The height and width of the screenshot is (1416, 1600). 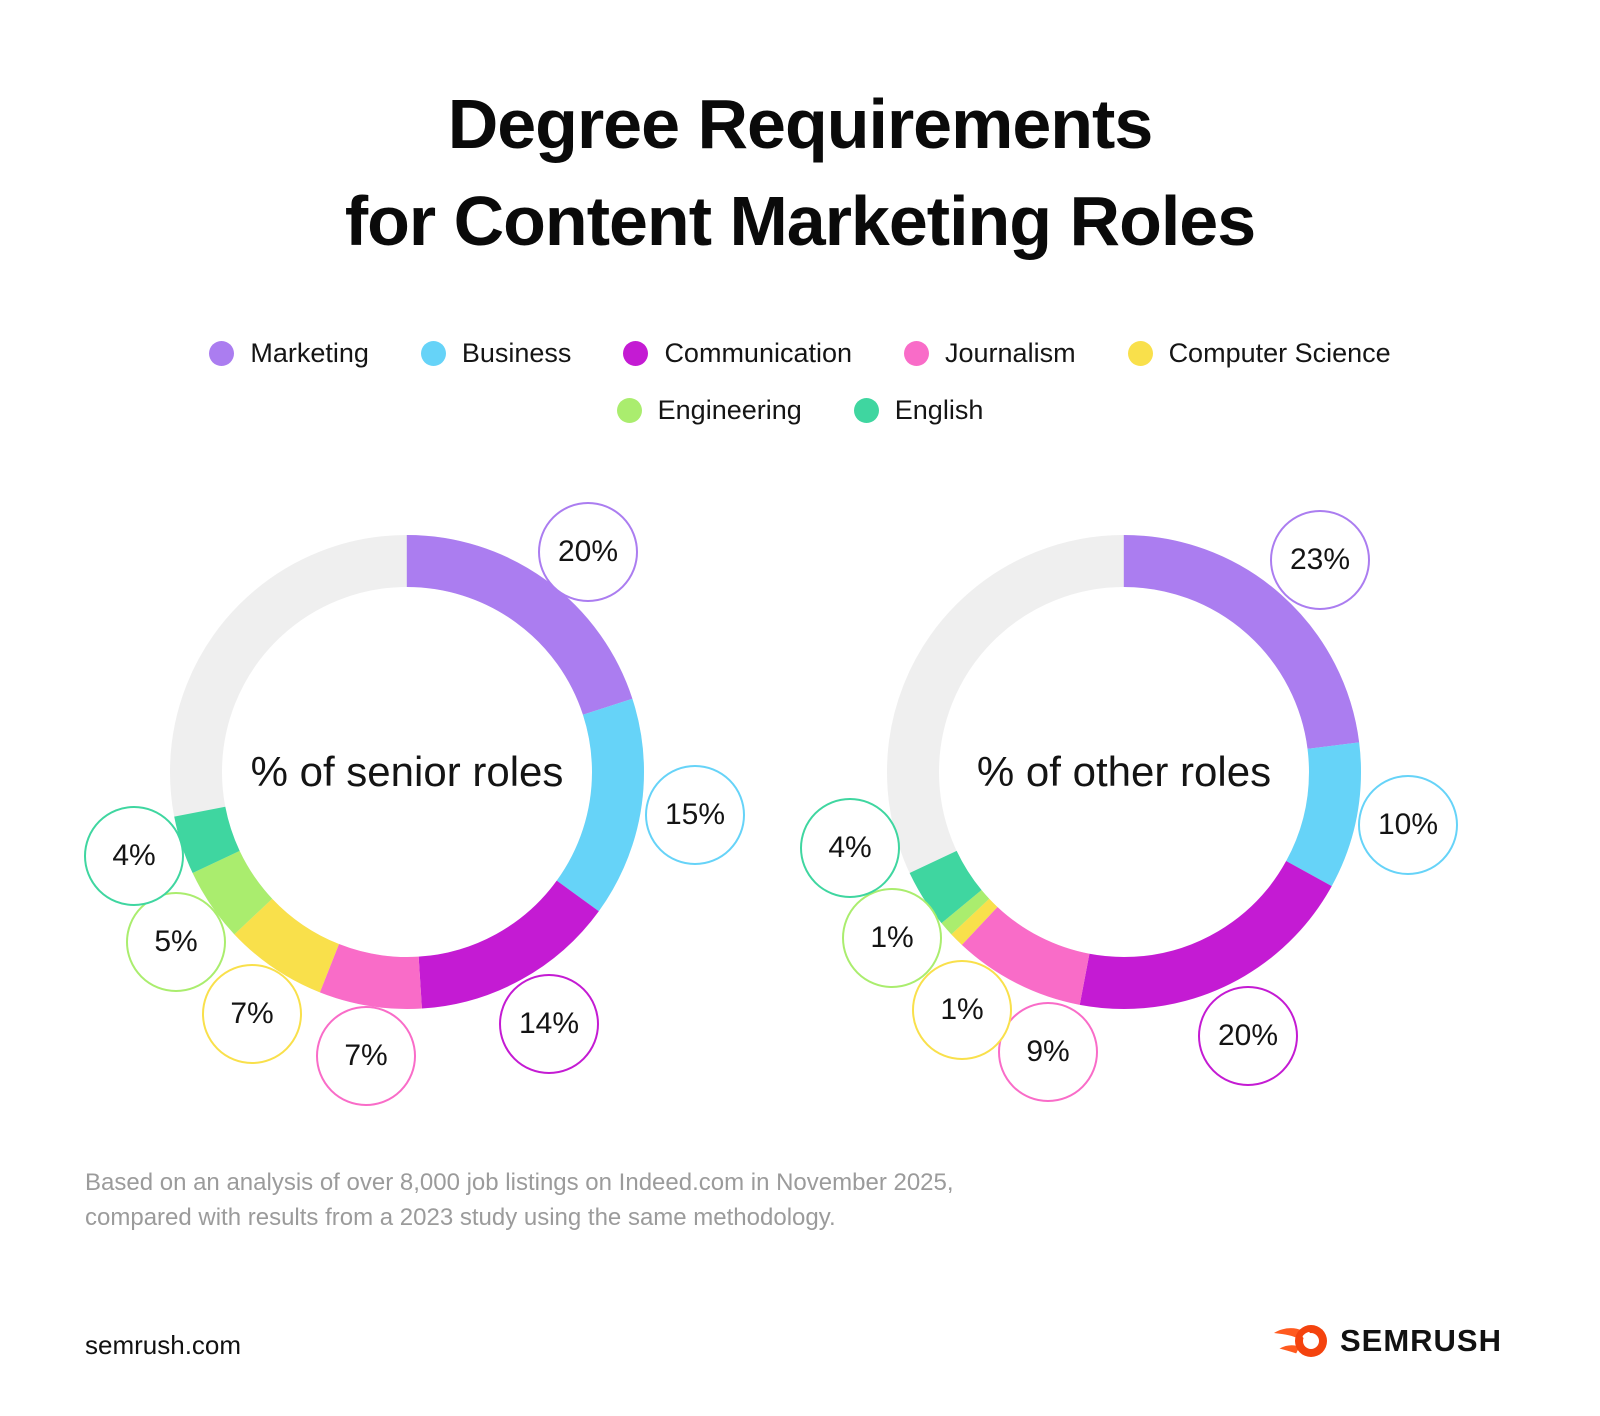 I want to click on percent-badge-marketing: 23%, so click(x=1320, y=560).